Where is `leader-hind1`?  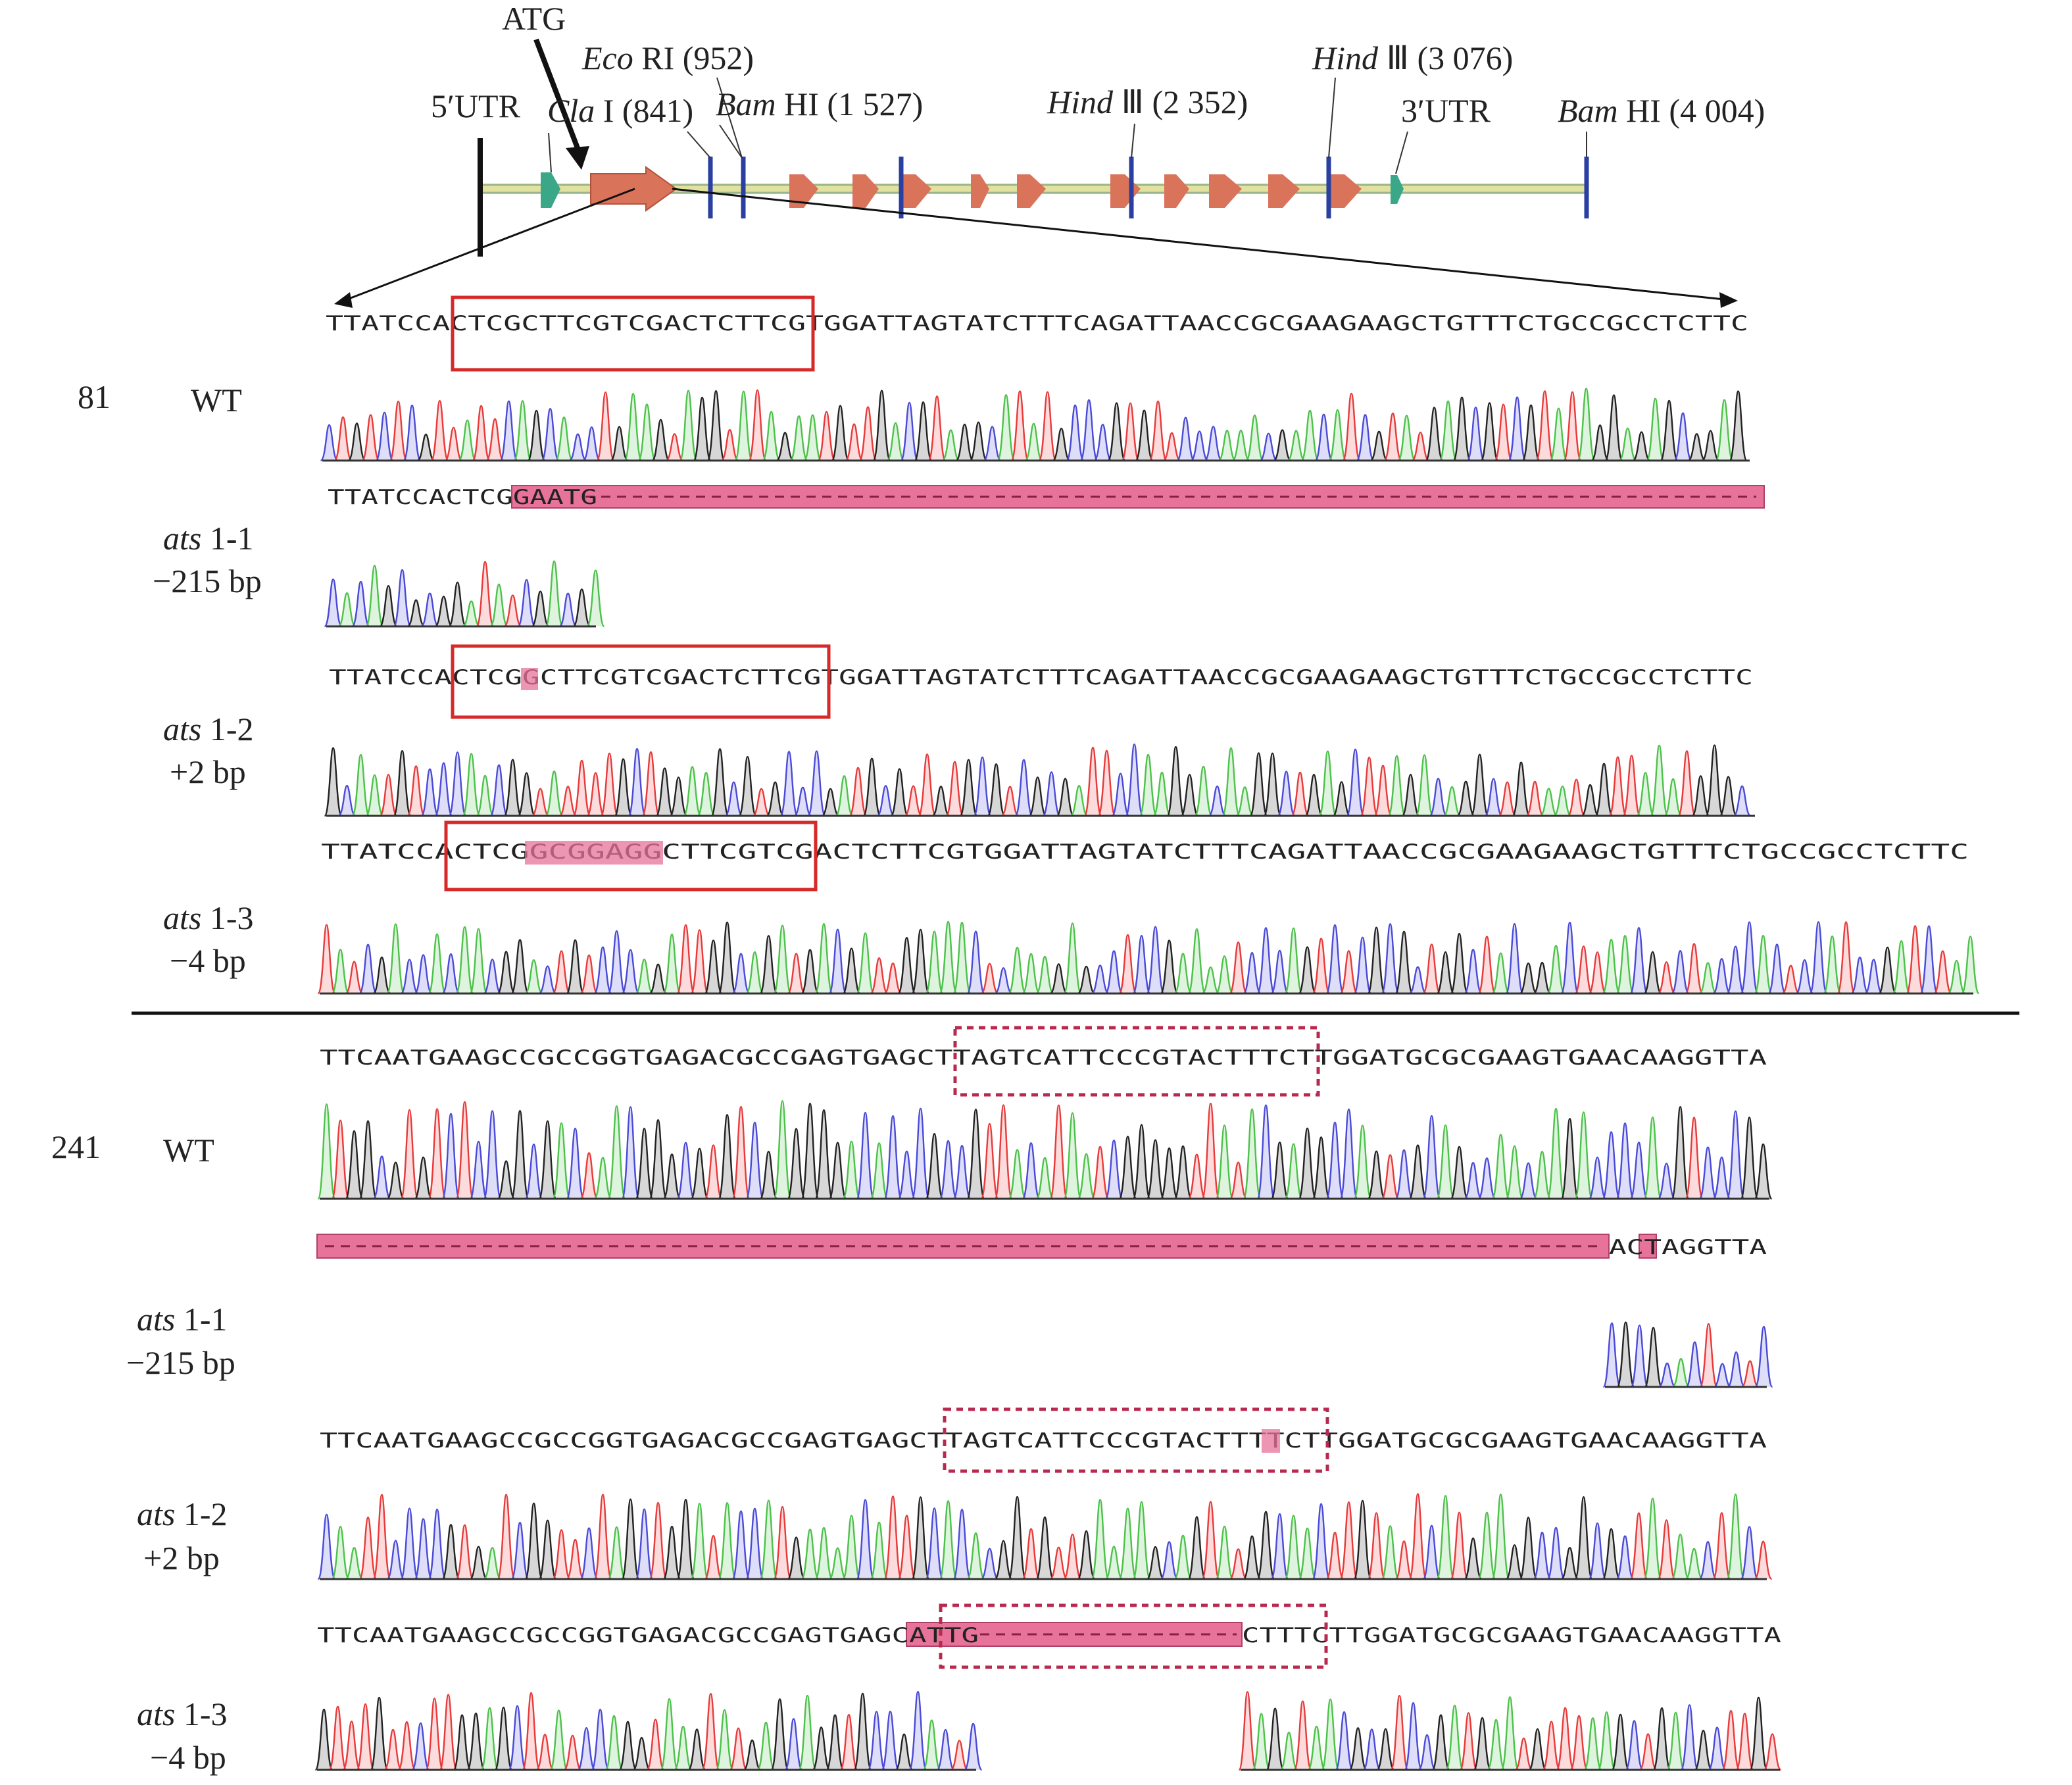 leader-hind1 is located at coordinates (1133, 141).